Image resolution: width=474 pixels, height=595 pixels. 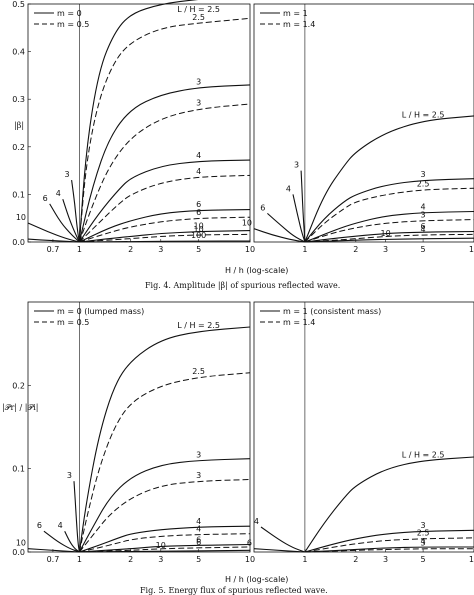 What do you see at coordinates (19, 125) in the screenshot?
I see `fig4-ylabel: |β|` at bounding box center [19, 125].